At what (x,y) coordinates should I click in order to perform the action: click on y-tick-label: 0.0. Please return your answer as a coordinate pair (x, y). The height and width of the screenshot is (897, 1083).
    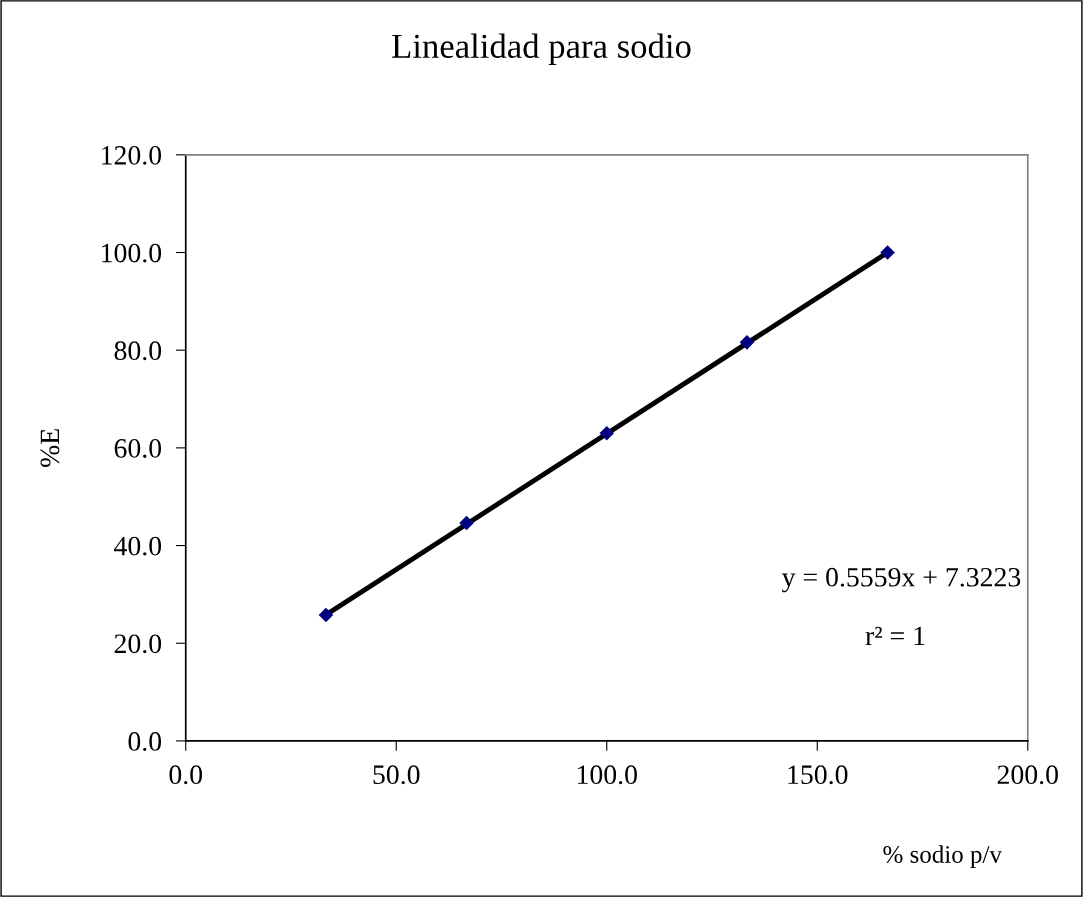
    Looking at the image, I should click on (145, 741).